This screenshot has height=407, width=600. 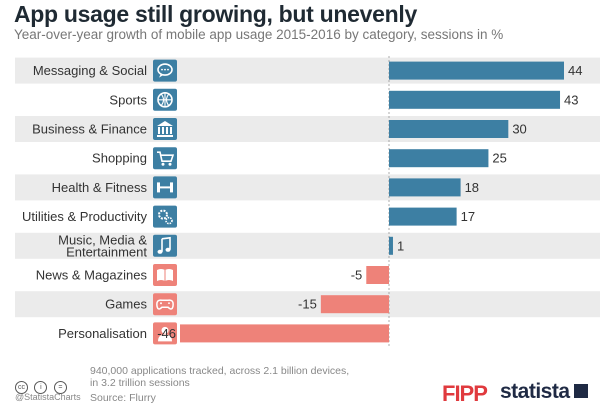 I want to click on license-icons: cc i =, so click(x=42, y=385).